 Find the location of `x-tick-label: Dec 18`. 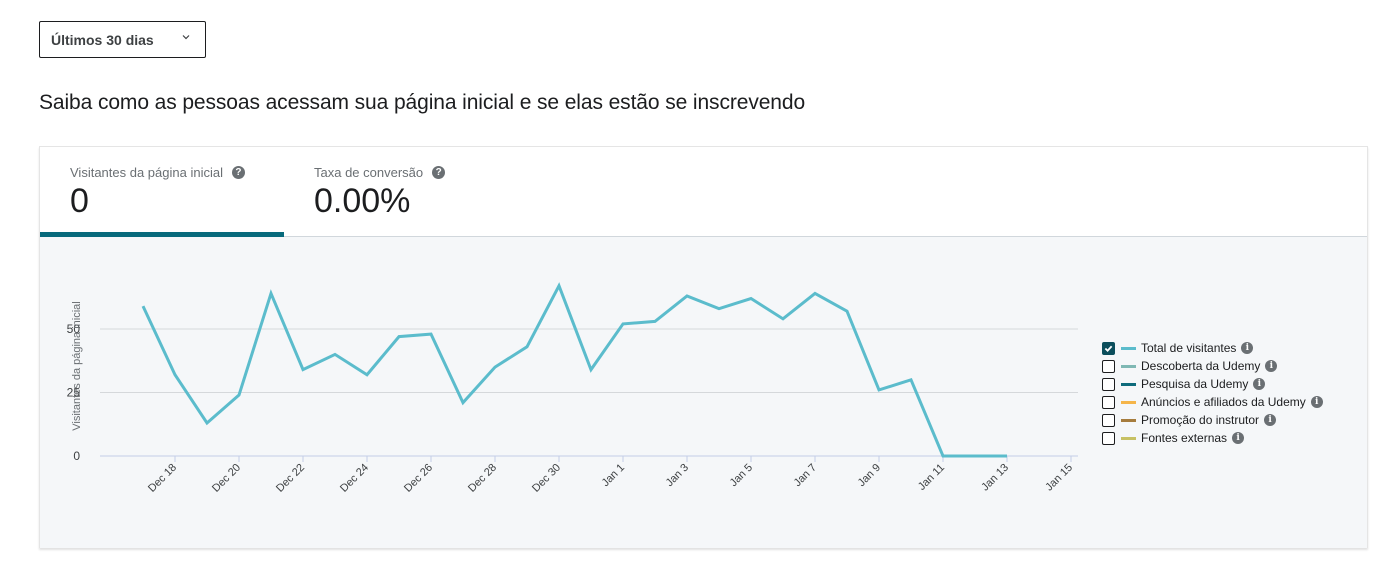

x-tick-label: Dec 18 is located at coordinates (162, 478).